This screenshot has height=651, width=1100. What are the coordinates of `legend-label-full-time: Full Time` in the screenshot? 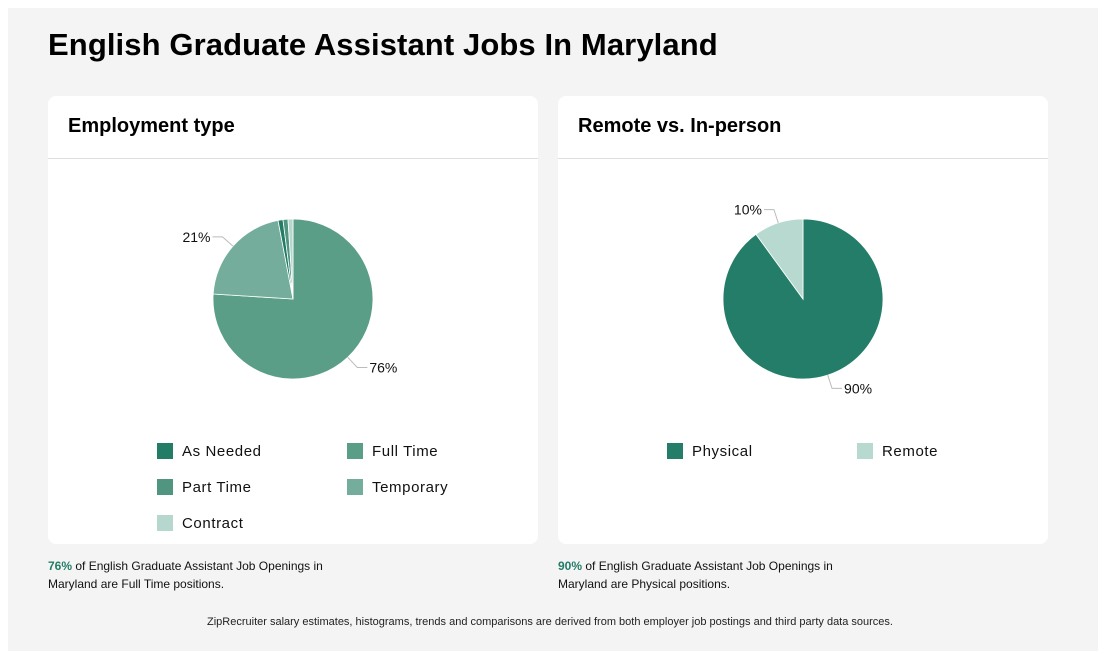 It's located at (405, 451).